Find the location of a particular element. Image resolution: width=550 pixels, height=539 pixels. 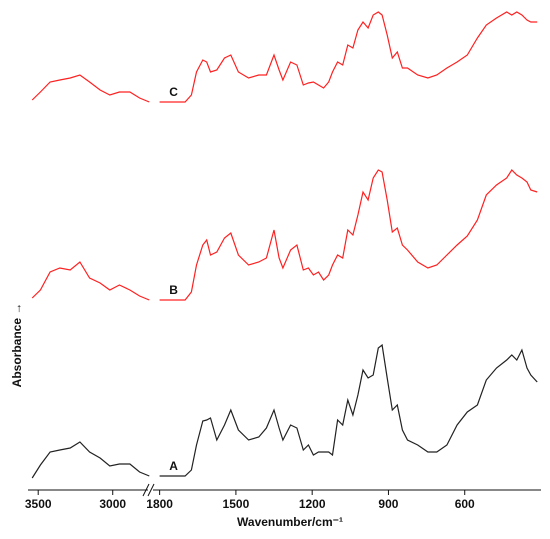

series-label: A is located at coordinates (173, 466).